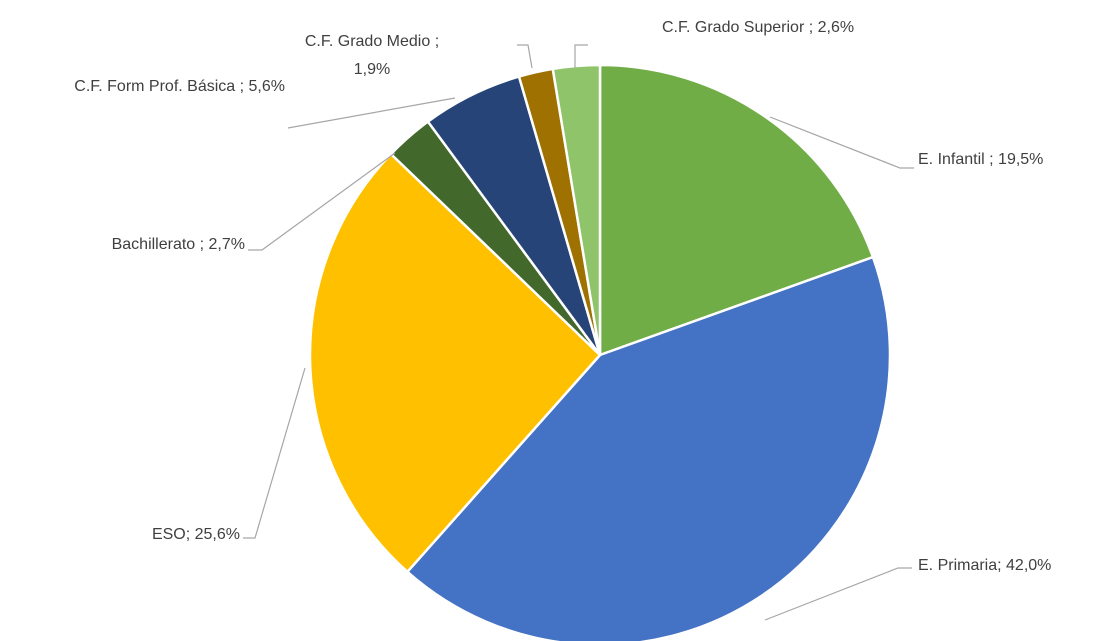 The image size is (1097, 641). Describe the element at coordinates (196, 534) in the screenshot. I see `data-label: ESO; 25,6%` at that location.